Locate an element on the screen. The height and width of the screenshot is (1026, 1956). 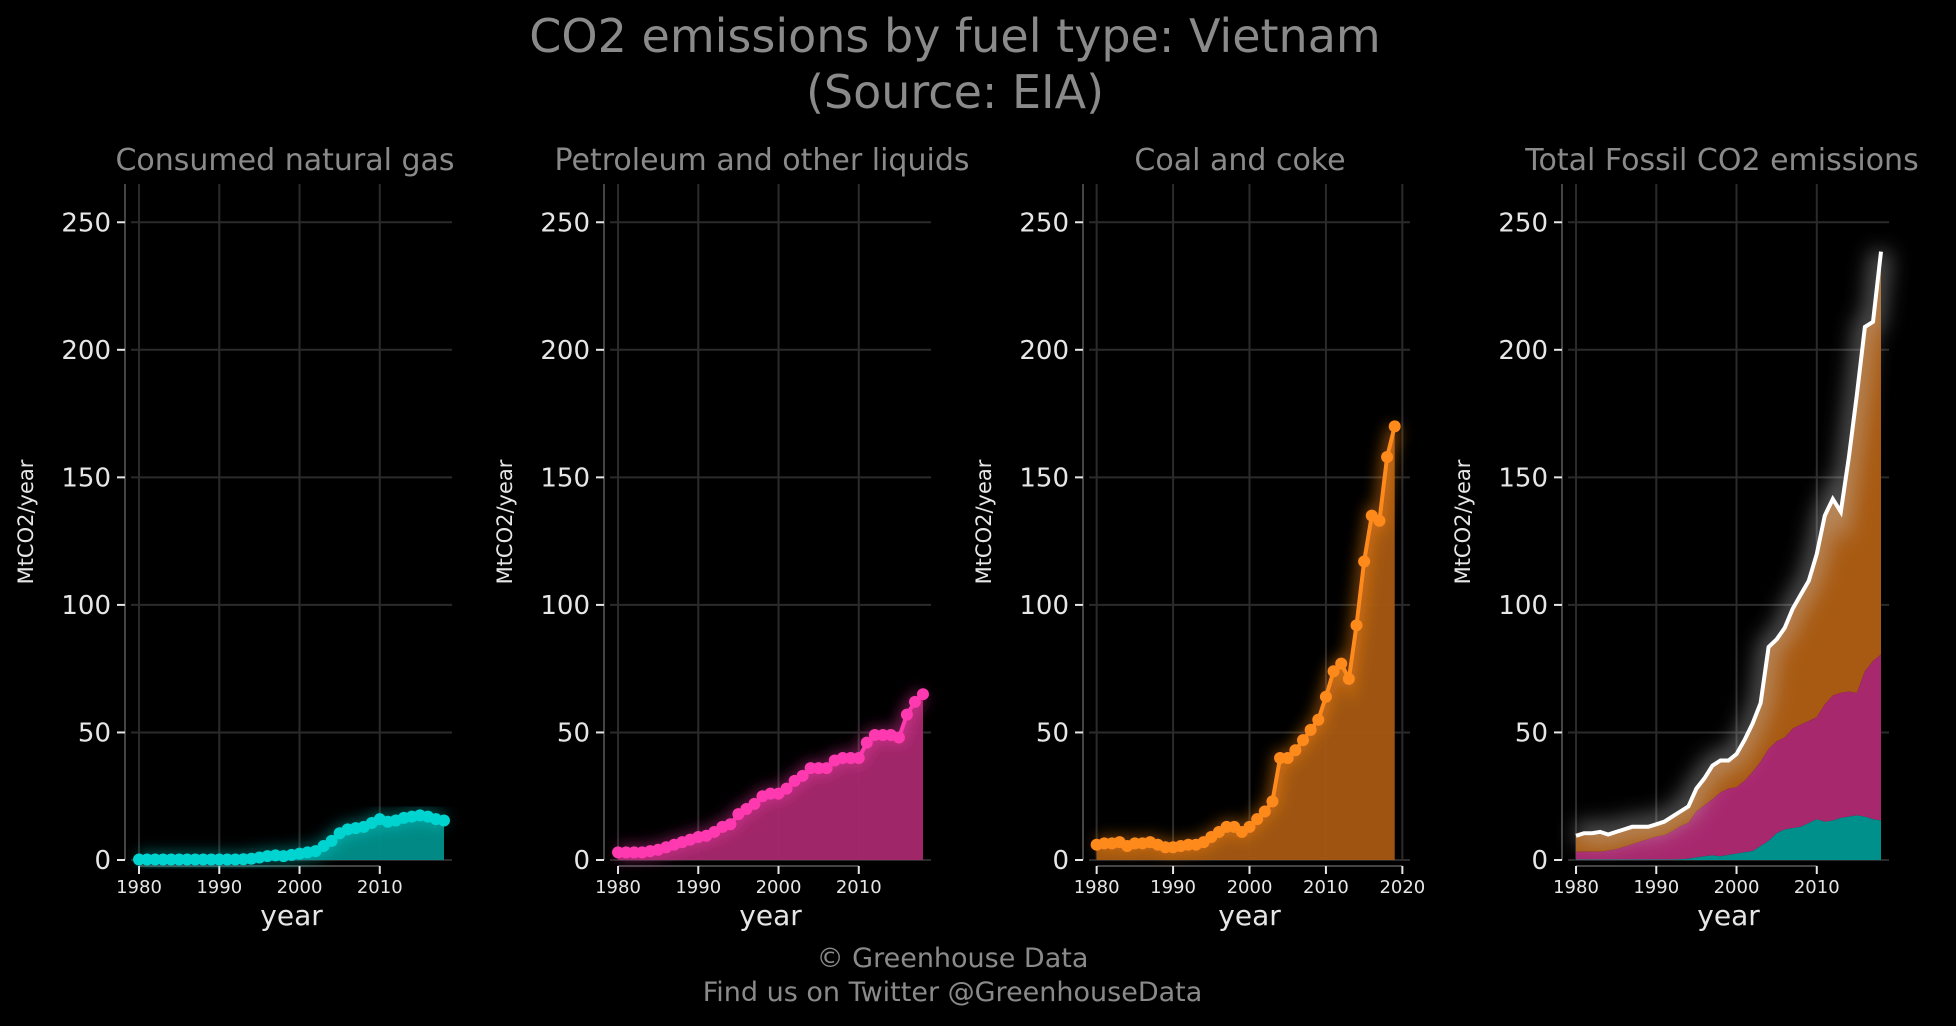
petroleum-points is located at coordinates (770, 773).